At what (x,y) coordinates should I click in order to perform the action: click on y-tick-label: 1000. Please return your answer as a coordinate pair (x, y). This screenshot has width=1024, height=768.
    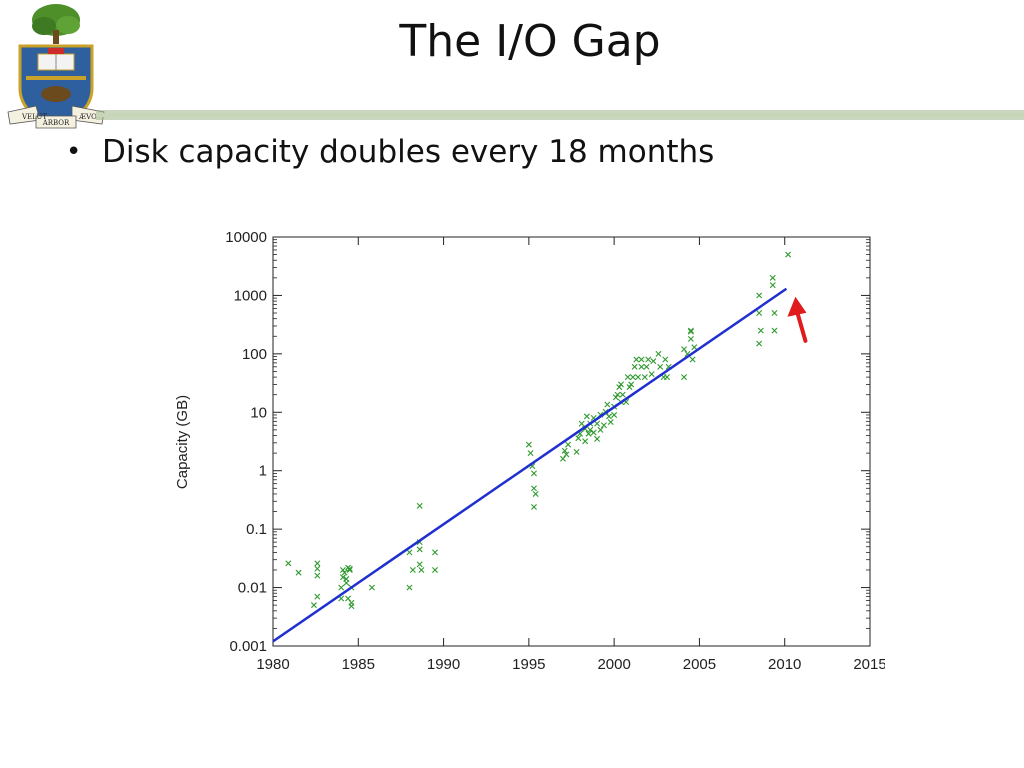
    Looking at the image, I should click on (250, 295).